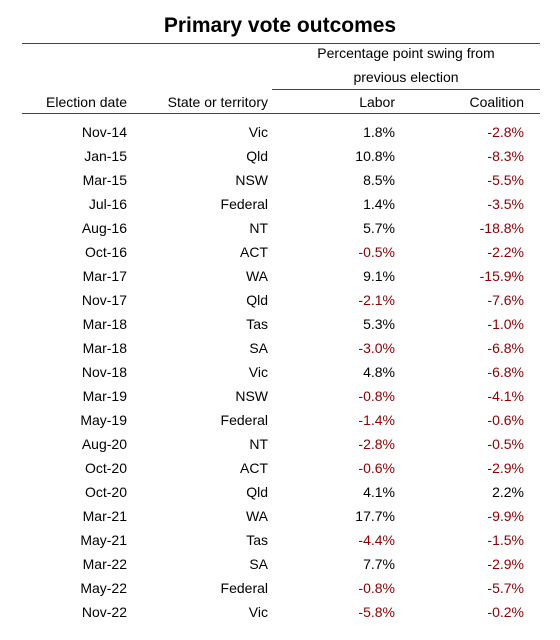  Describe the element at coordinates (379, 228) in the screenshot. I see `cell-value: 5.7%` at that location.